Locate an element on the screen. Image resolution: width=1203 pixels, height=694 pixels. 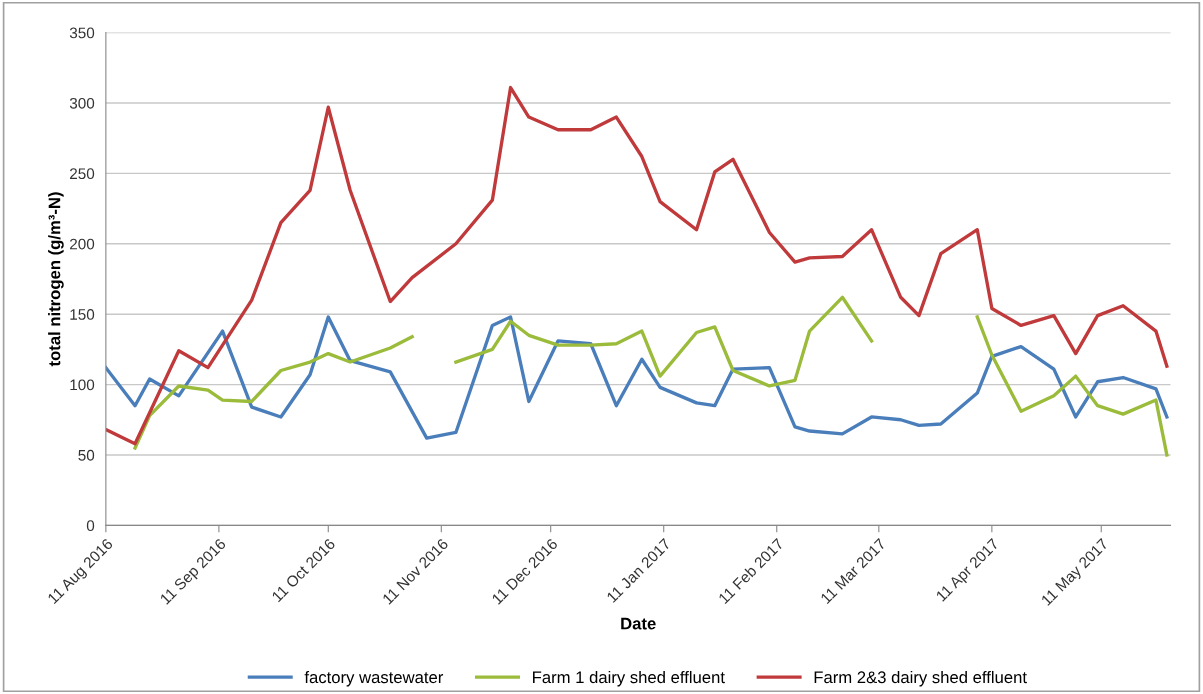
y-tick-label: 300 is located at coordinates (82, 103).